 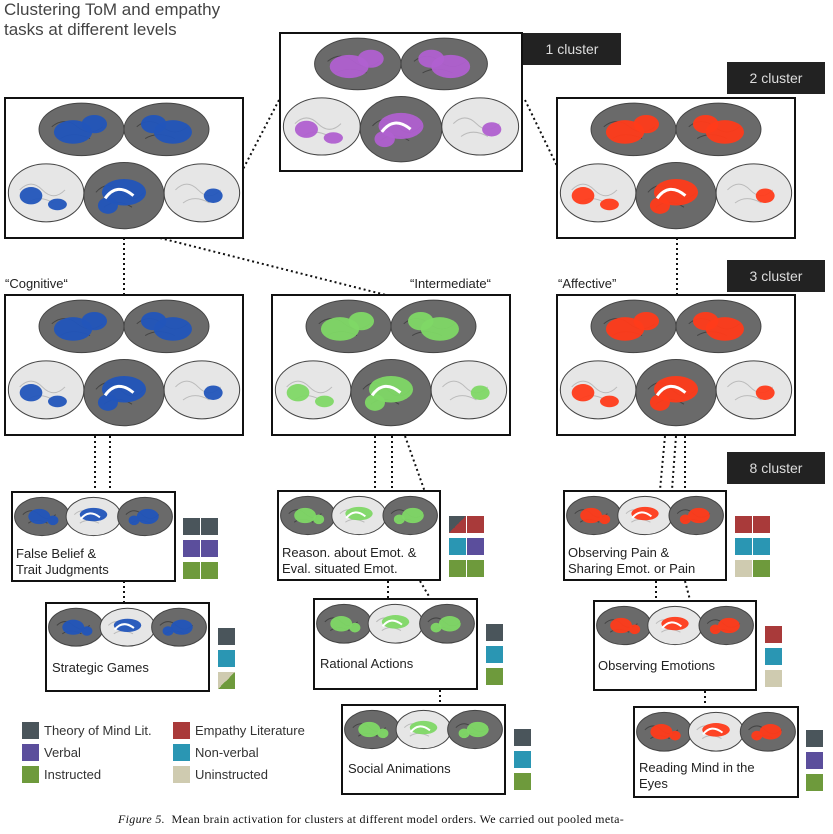 What do you see at coordinates (572, 49) in the screenshot?
I see `tag-1-cluster: 1 cluster` at bounding box center [572, 49].